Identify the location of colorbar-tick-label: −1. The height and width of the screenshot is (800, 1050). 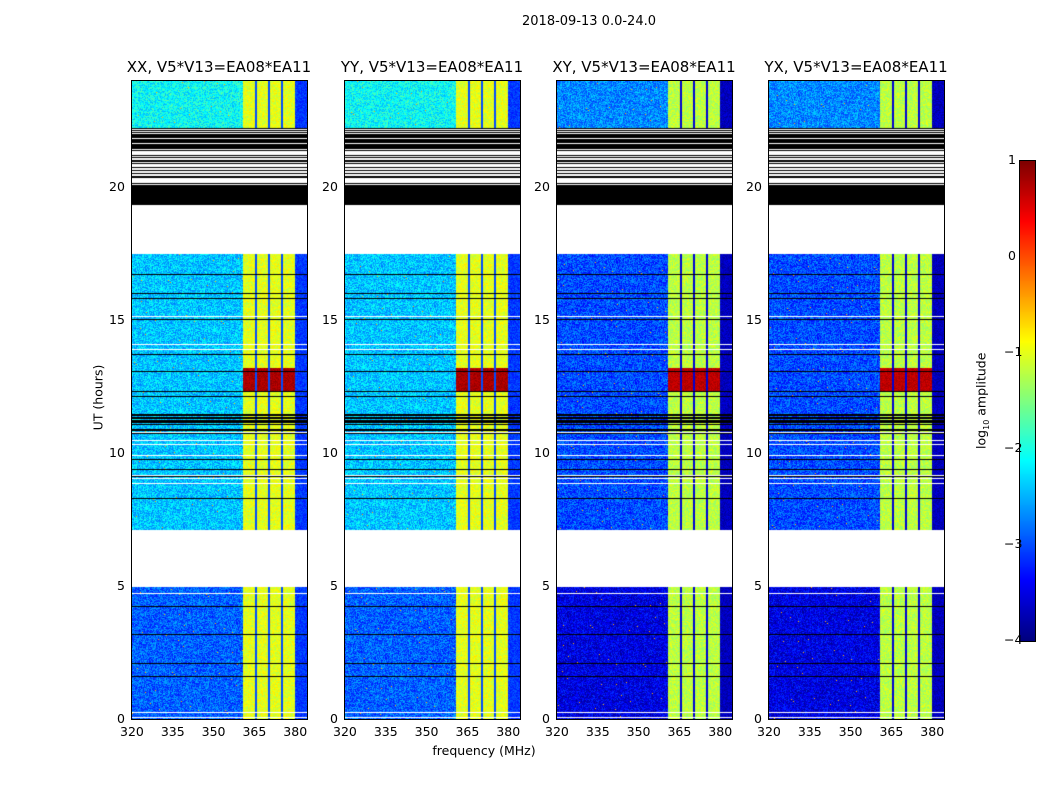
(1013, 351).